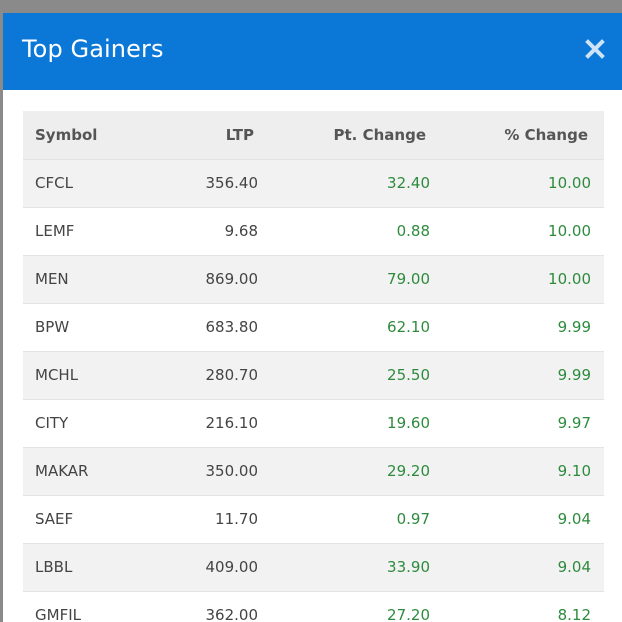 This screenshot has width=622, height=622. What do you see at coordinates (88, 327) in the screenshot?
I see `cell-symbol: BPW` at bounding box center [88, 327].